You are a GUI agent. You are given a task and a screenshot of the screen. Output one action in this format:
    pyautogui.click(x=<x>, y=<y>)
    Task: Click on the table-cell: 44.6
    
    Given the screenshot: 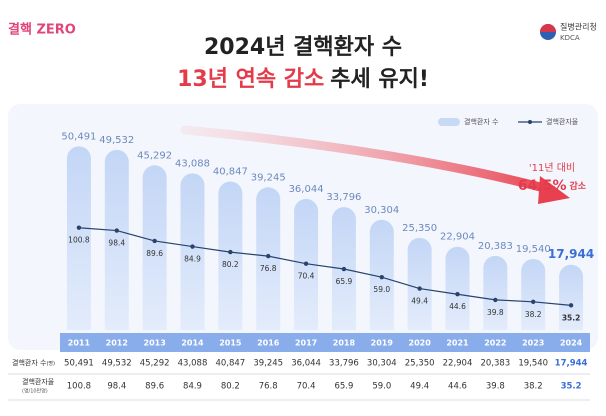 What is the action you would take?
    pyautogui.click(x=457, y=387)
    